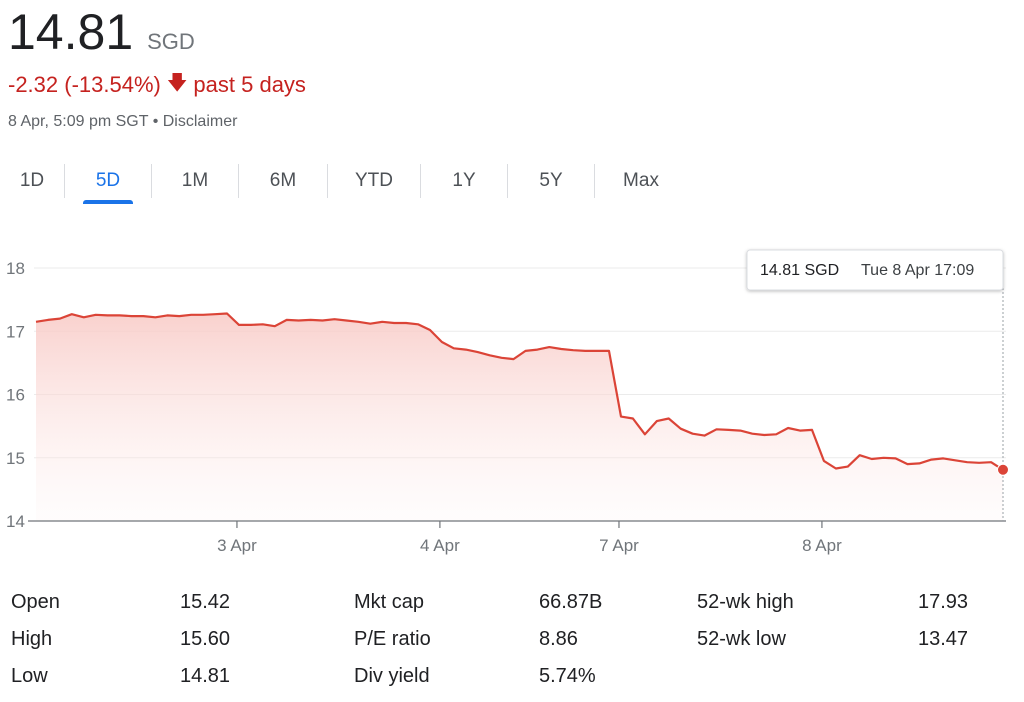 The image size is (1024, 702). What do you see at coordinates (177, 83) in the screenshot?
I see `arrow-down-icon: 🡇` at bounding box center [177, 83].